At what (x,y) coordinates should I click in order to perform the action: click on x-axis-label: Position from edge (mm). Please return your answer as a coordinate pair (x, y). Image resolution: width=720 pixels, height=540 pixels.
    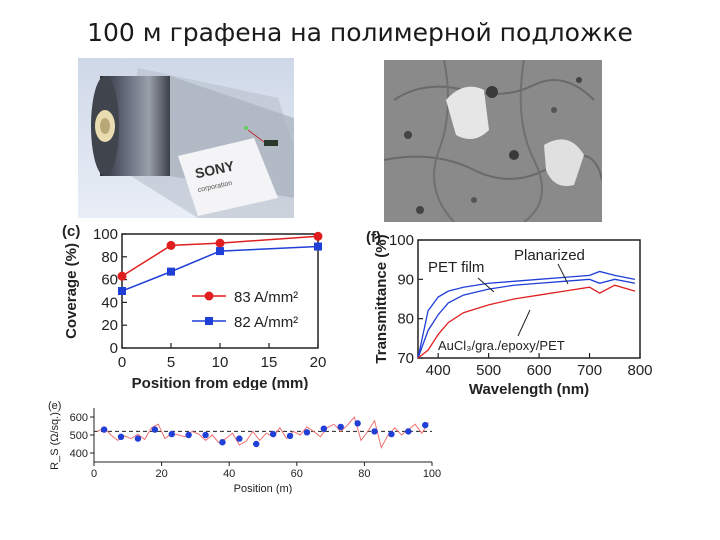
    Looking at the image, I should click on (220, 382).